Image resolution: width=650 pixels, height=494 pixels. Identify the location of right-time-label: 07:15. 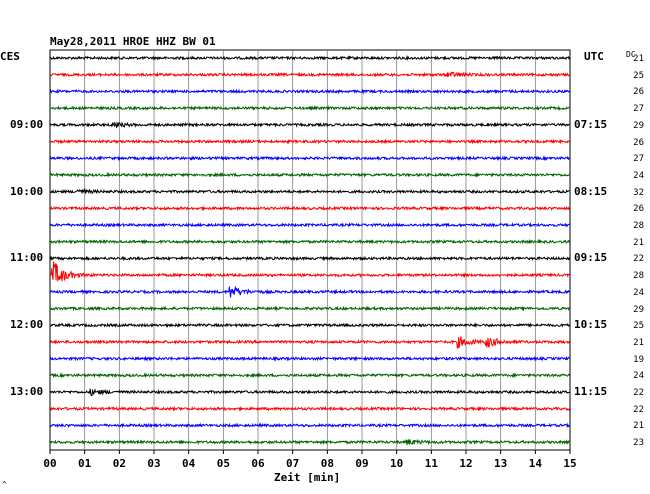
(591, 124).